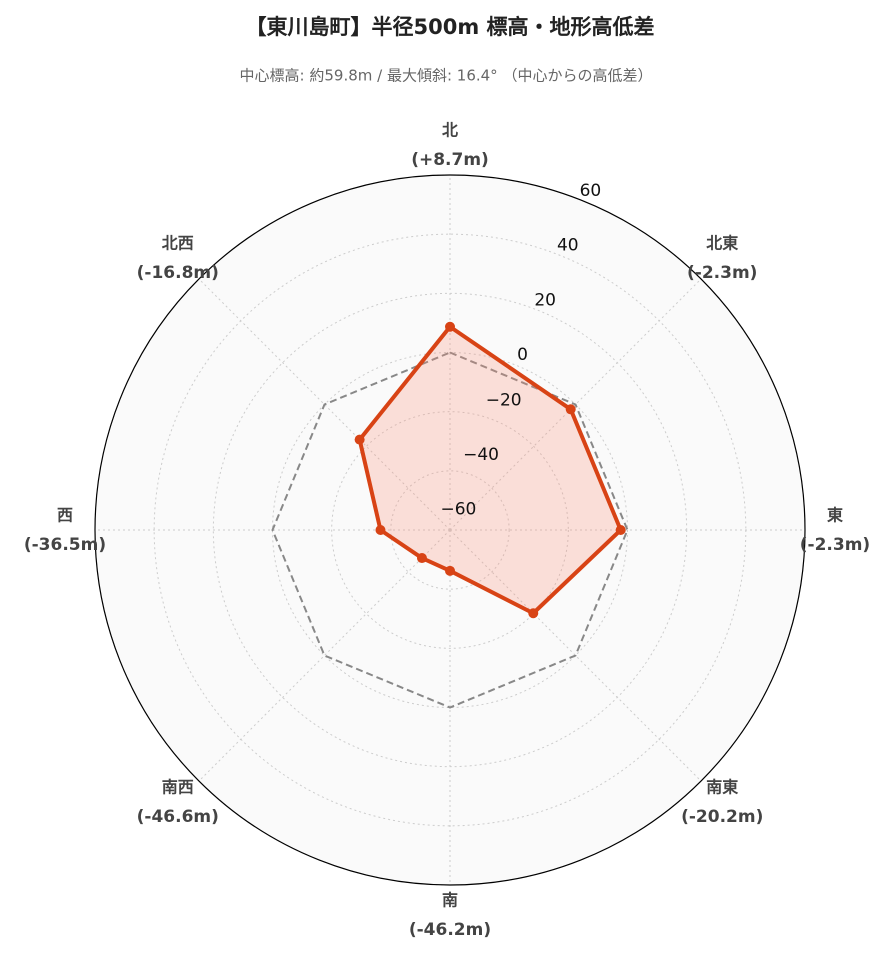 This screenshot has height=962, width=892. What do you see at coordinates (446, 76) in the screenshot?
I see `chart-subtitle: 中心標高: 約59.8m / 最大傾斜: 16.4° （中心からの高低差）` at bounding box center [446, 76].